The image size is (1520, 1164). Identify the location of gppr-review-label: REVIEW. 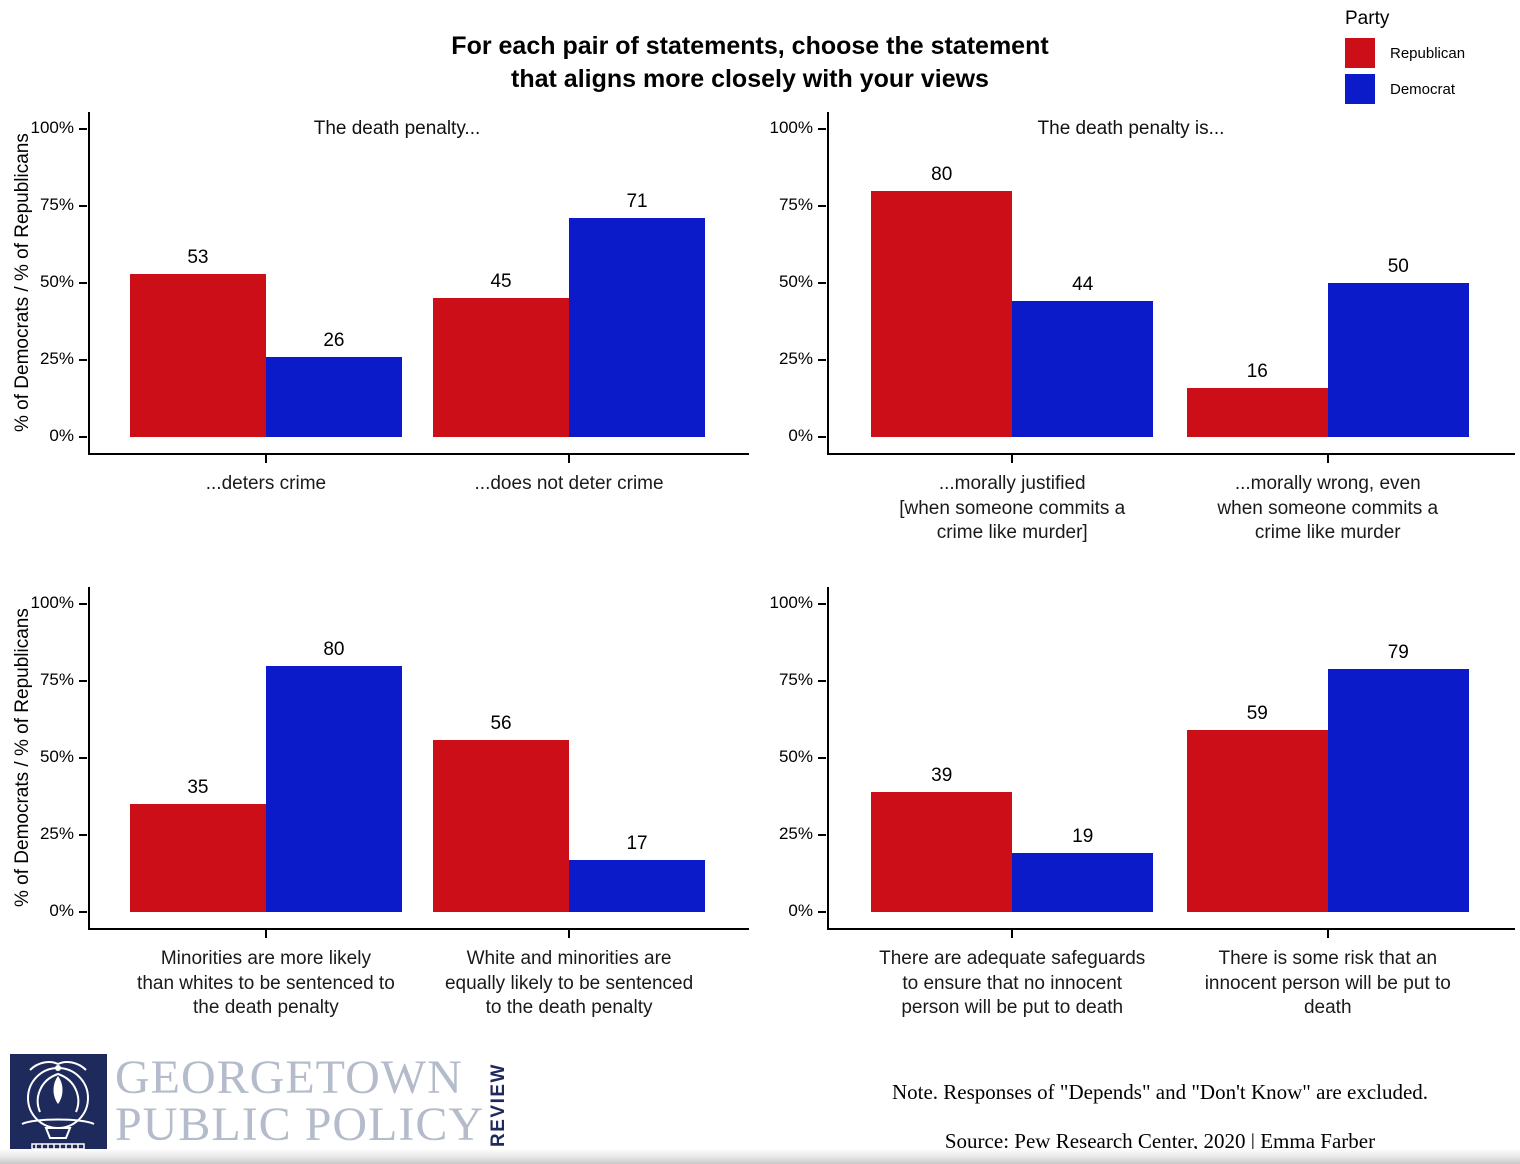
(499, 1105).